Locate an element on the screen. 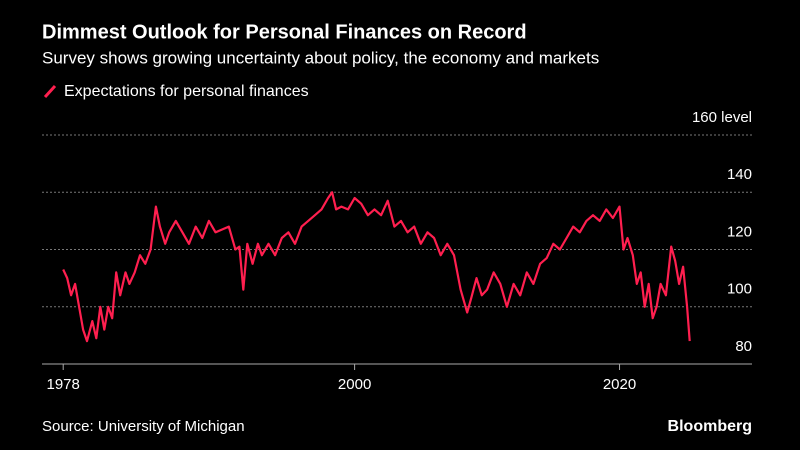 This screenshot has height=450, width=800. x-tick-label: 1978 is located at coordinates (63, 384).